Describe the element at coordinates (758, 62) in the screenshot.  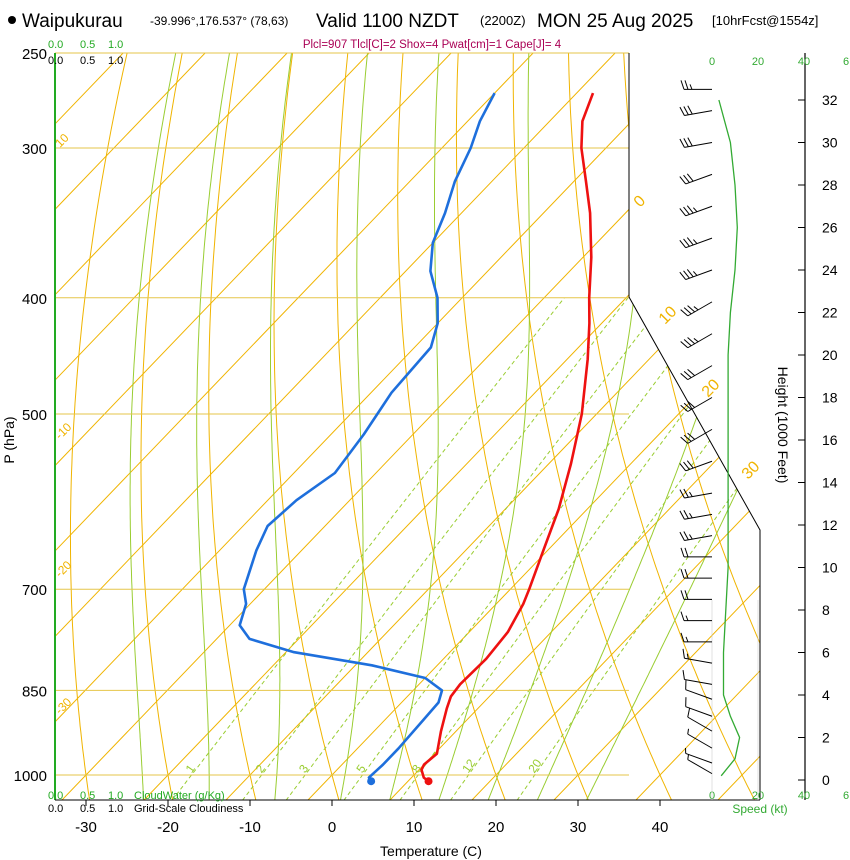
I see `speed-tick-top-1: 20` at that location.